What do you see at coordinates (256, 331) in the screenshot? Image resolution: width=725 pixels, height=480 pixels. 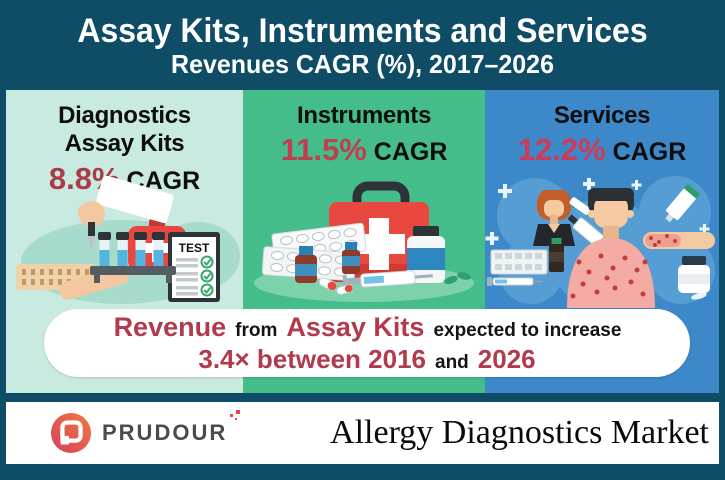 I see `banner-from: from` at bounding box center [256, 331].